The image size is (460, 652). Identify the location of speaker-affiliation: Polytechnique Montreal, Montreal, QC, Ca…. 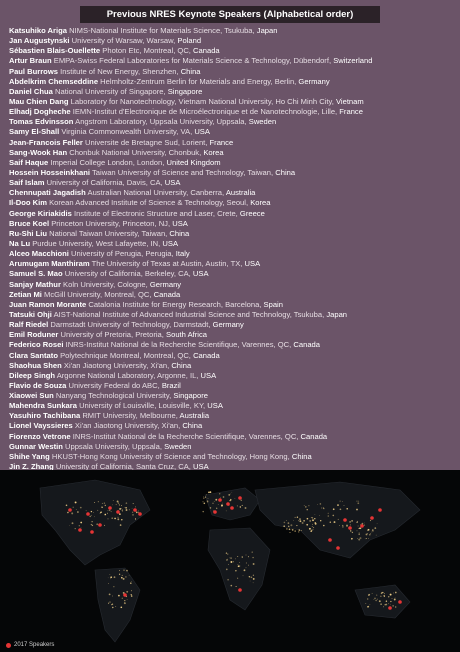
(139, 355).